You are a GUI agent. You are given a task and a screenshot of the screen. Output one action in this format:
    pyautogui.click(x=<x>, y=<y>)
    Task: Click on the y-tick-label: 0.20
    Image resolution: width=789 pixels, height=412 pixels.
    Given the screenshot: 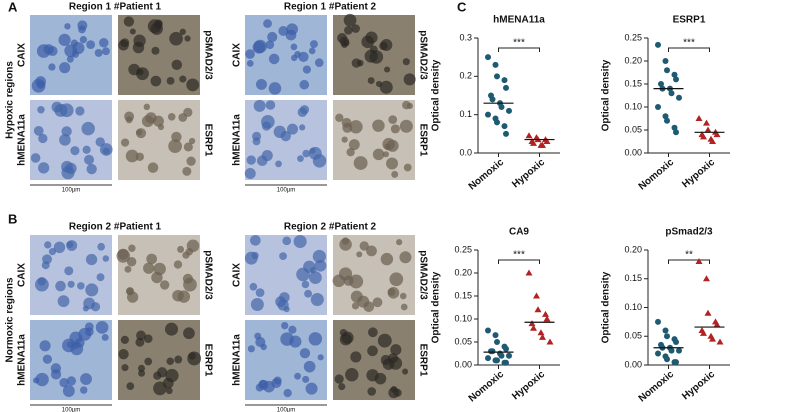 What is the action you would take?
    pyautogui.click(x=463, y=272)
    